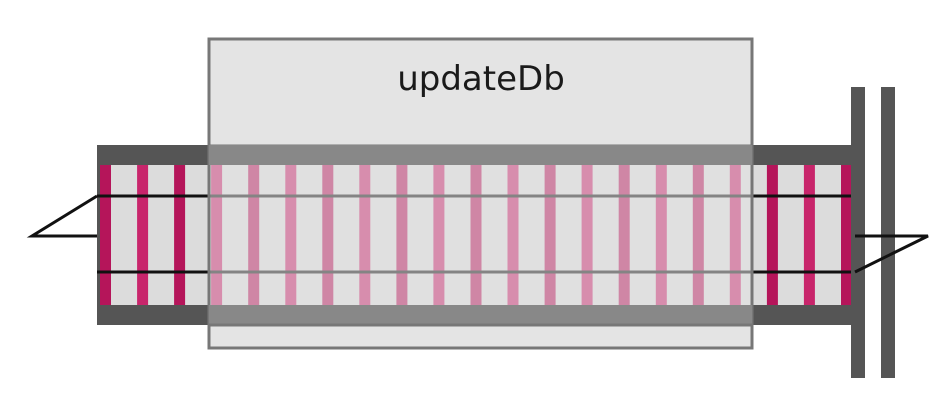 The height and width of the screenshot is (407, 935). I want to click on buffer-post-left, so click(858, 232).